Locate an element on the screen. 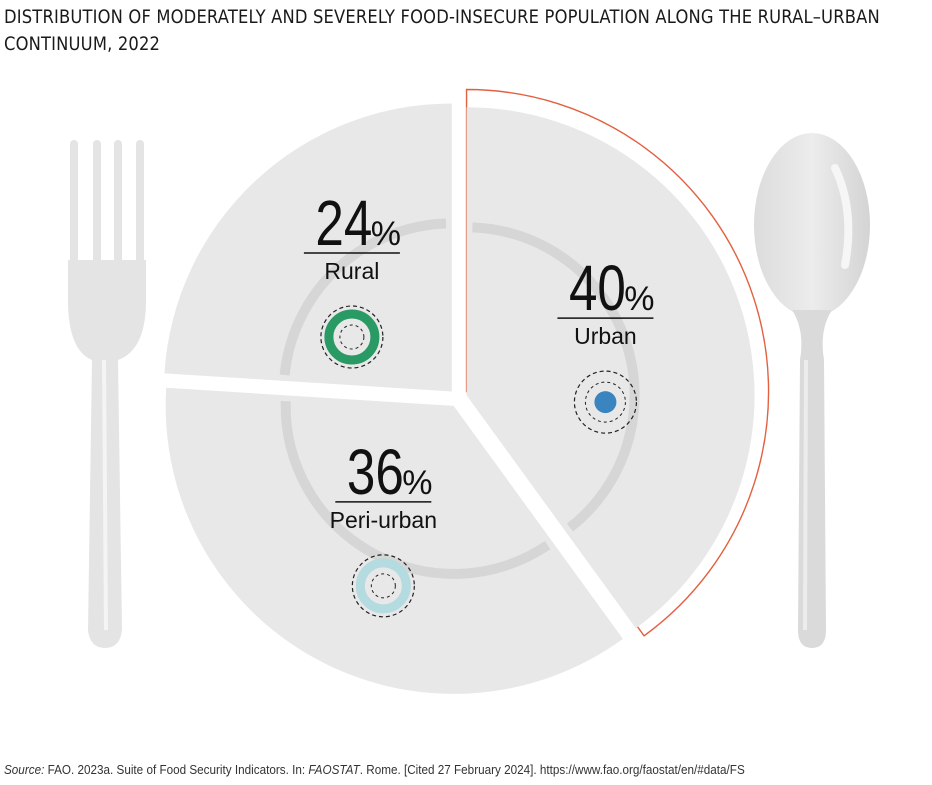 Image resolution: width=932 pixels, height=785 pixels. marker-inner-urban is located at coordinates (605, 402).